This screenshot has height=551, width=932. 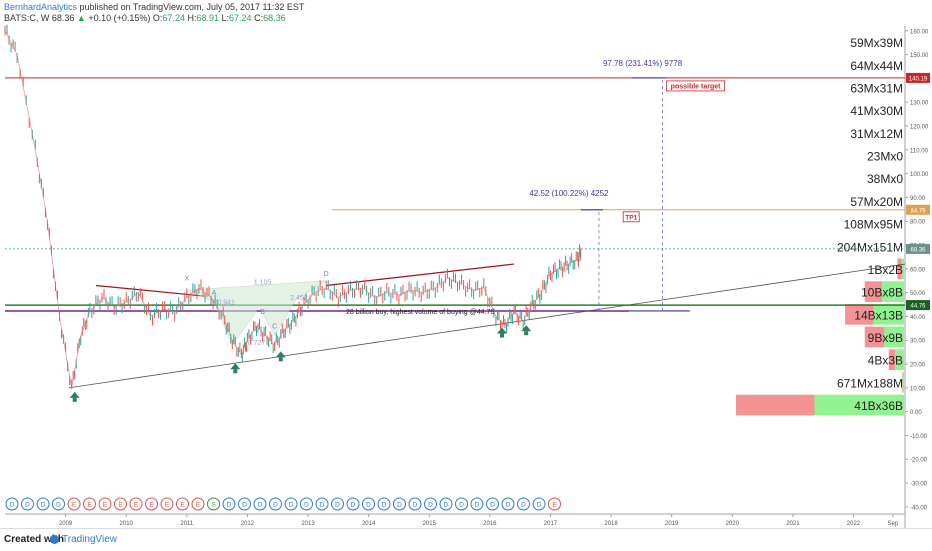 What do you see at coordinates (213, 505) in the screenshot?
I see `event-marker-label: S` at bounding box center [213, 505].